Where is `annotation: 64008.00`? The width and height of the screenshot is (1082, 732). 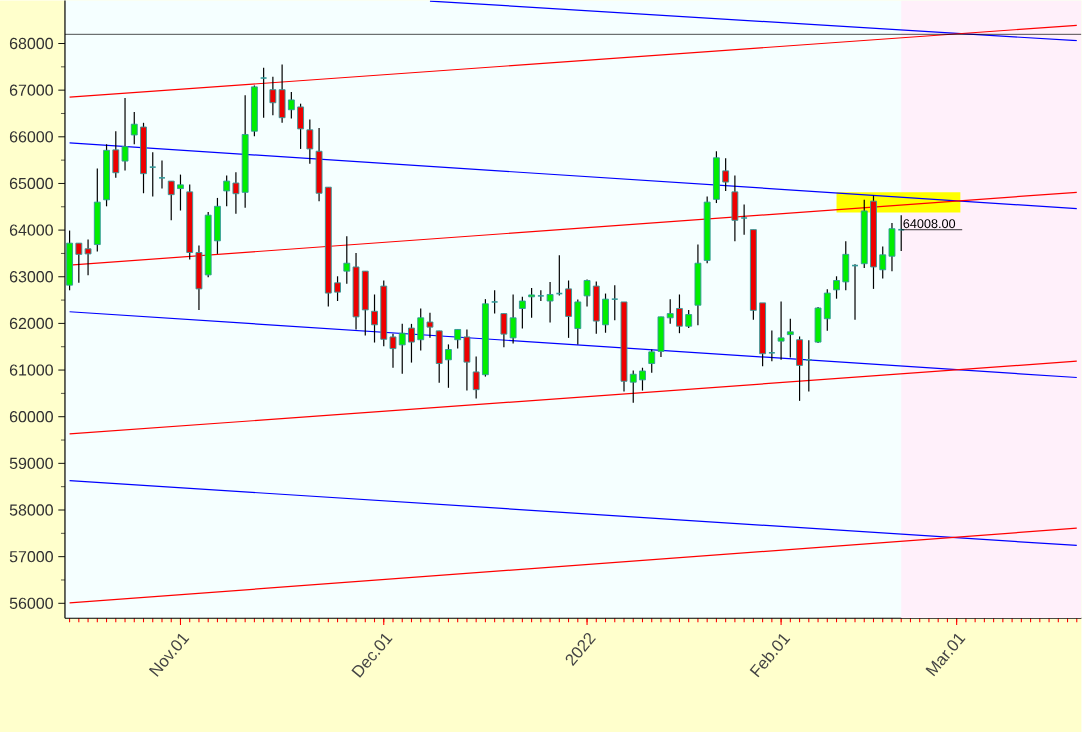
annotation: 64008.00 is located at coordinates (929, 224).